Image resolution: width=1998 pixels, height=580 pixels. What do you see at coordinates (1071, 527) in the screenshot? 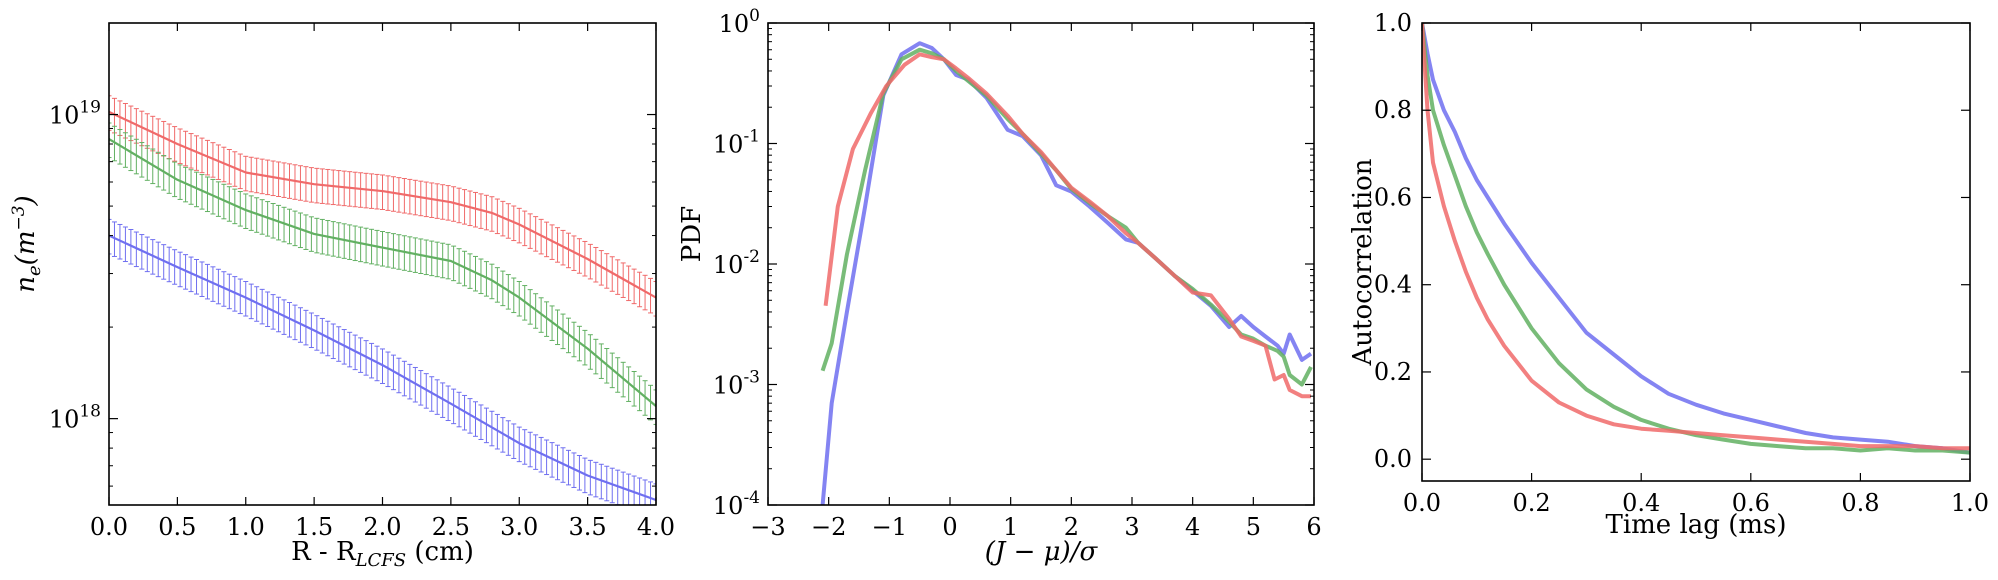
I see `x-tick-label: 2` at bounding box center [1071, 527].